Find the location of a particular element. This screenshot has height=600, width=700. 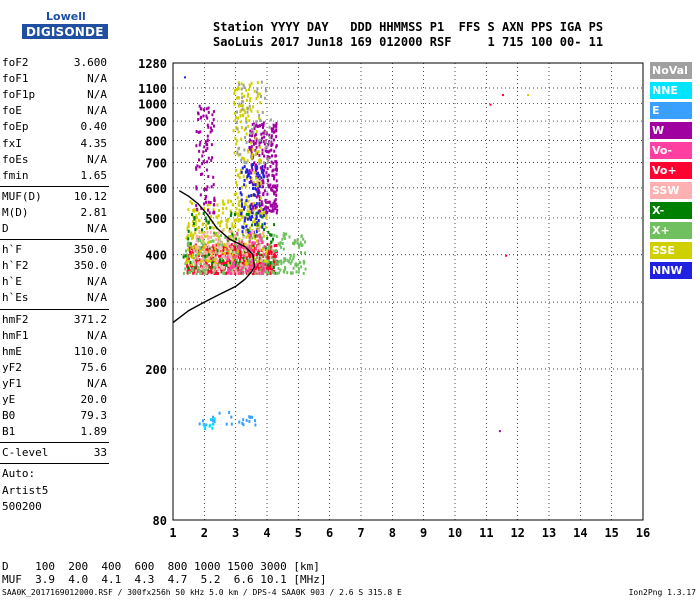

param-value: 1.89 is located at coordinates (94, 432).